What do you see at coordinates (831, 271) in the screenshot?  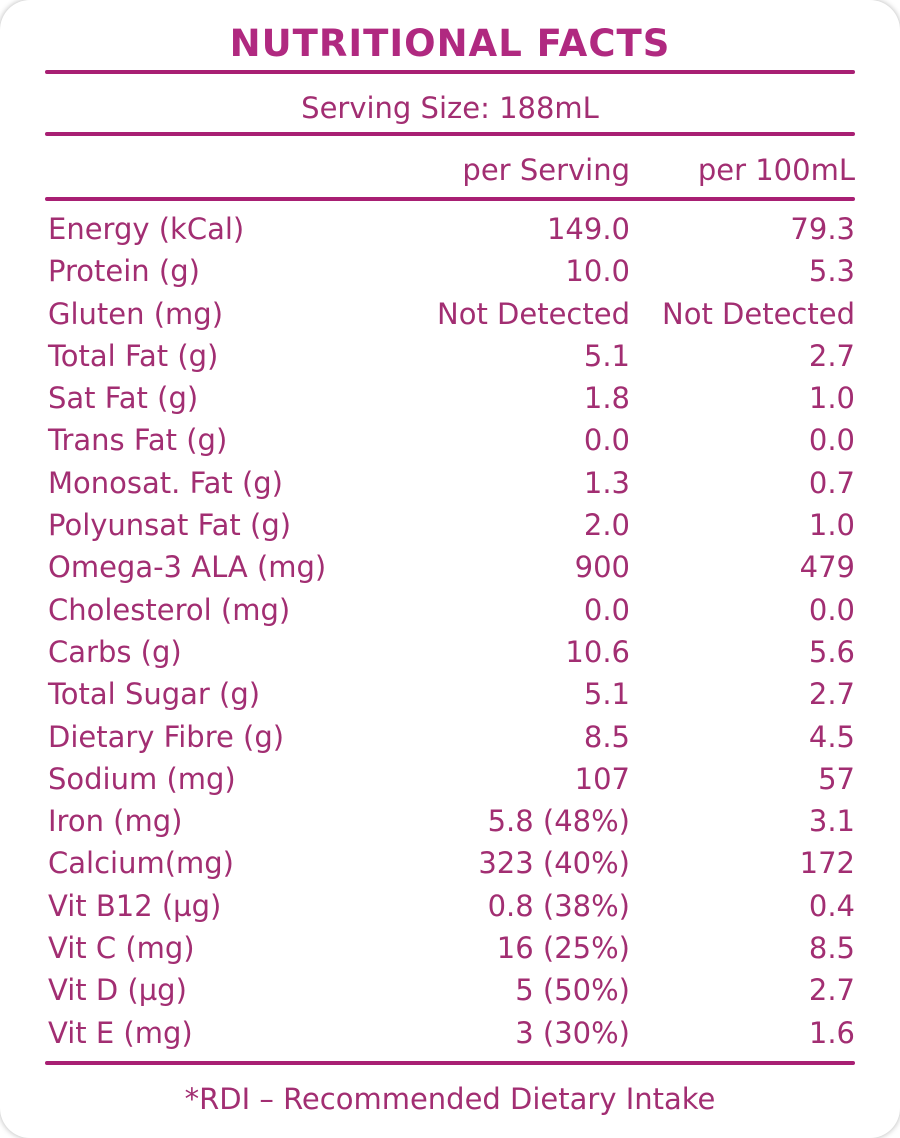 I see `nutrient-per-100ml-value: 5.3` at bounding box center [831, 271].